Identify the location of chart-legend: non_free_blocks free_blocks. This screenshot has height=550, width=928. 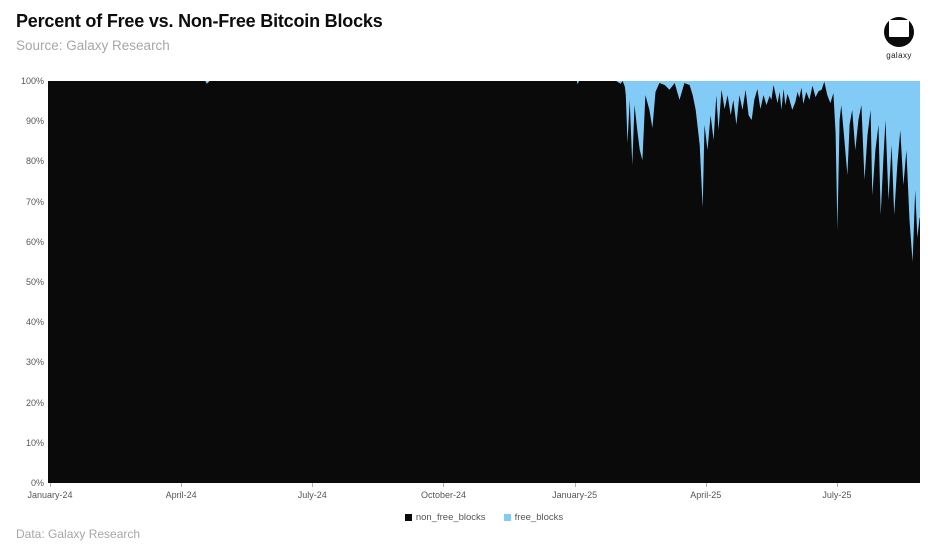
(484, 517).